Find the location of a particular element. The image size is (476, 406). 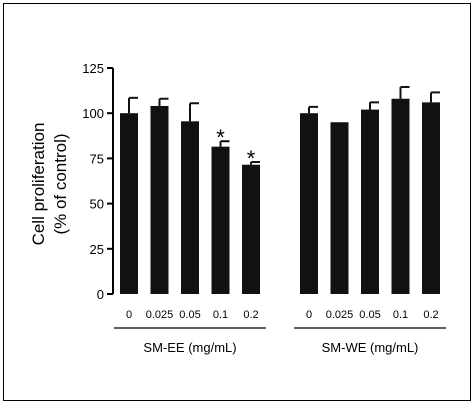

axes: 0 25 50 75 100 125 is located at coordinates (98, 181).